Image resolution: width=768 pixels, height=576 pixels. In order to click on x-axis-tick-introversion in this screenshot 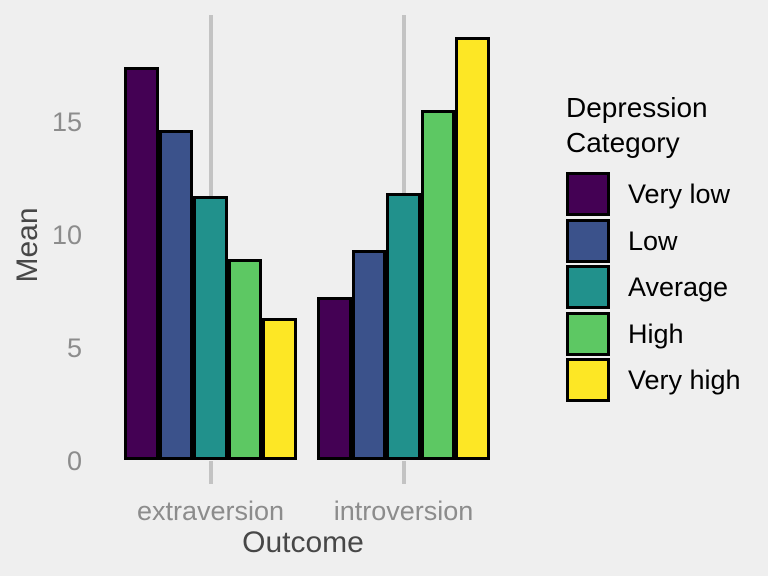, I will do `click(403, 472)`.